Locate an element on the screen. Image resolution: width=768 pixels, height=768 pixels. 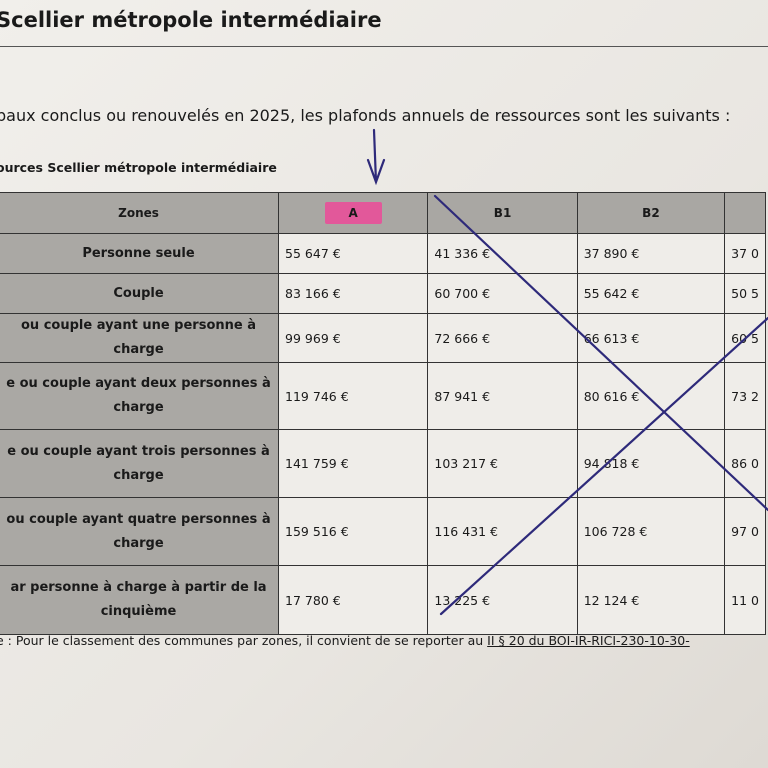
header-zone-b2: B2 is located at coordinates (651, 213).